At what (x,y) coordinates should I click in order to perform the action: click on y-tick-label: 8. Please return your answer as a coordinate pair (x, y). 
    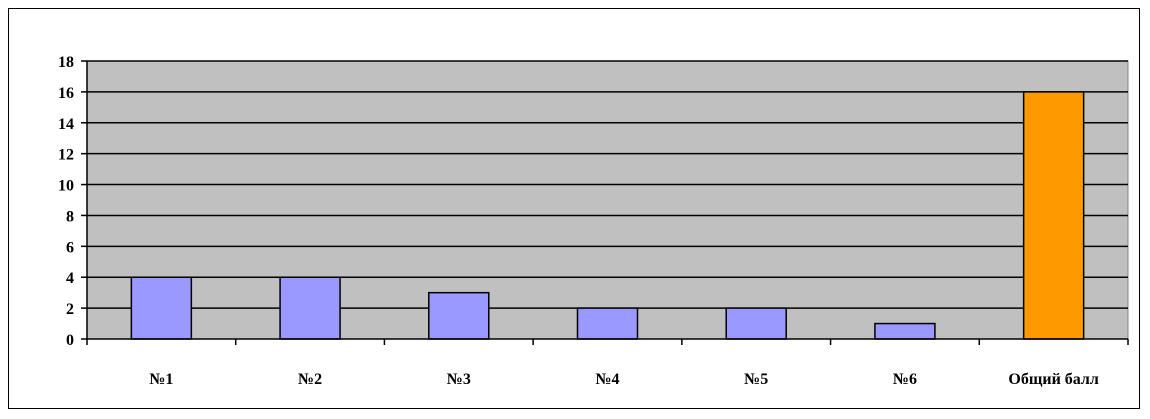
    Looking at the image, I should click on (70, 216).